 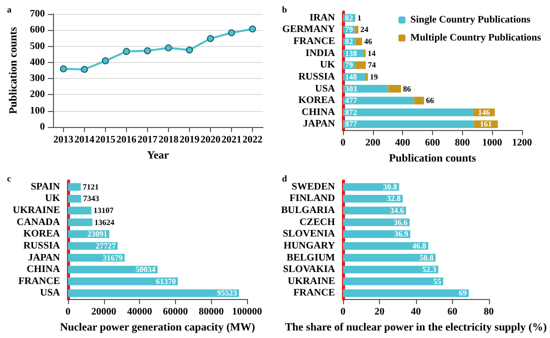 What do you see at coordinates (210, 140) in the screenshot?
I see `x-tick-label: 2020` at bounding box center [210, 140].